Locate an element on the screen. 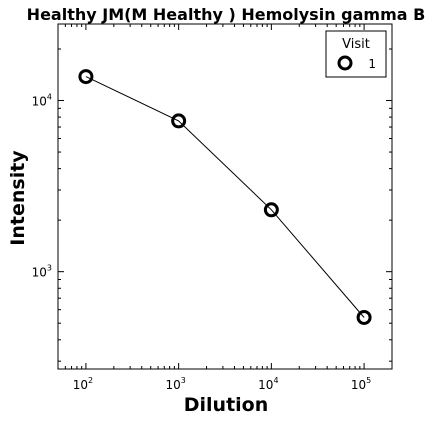  x-tick-label-exponent: 2 is located at coordinates (90, 380).